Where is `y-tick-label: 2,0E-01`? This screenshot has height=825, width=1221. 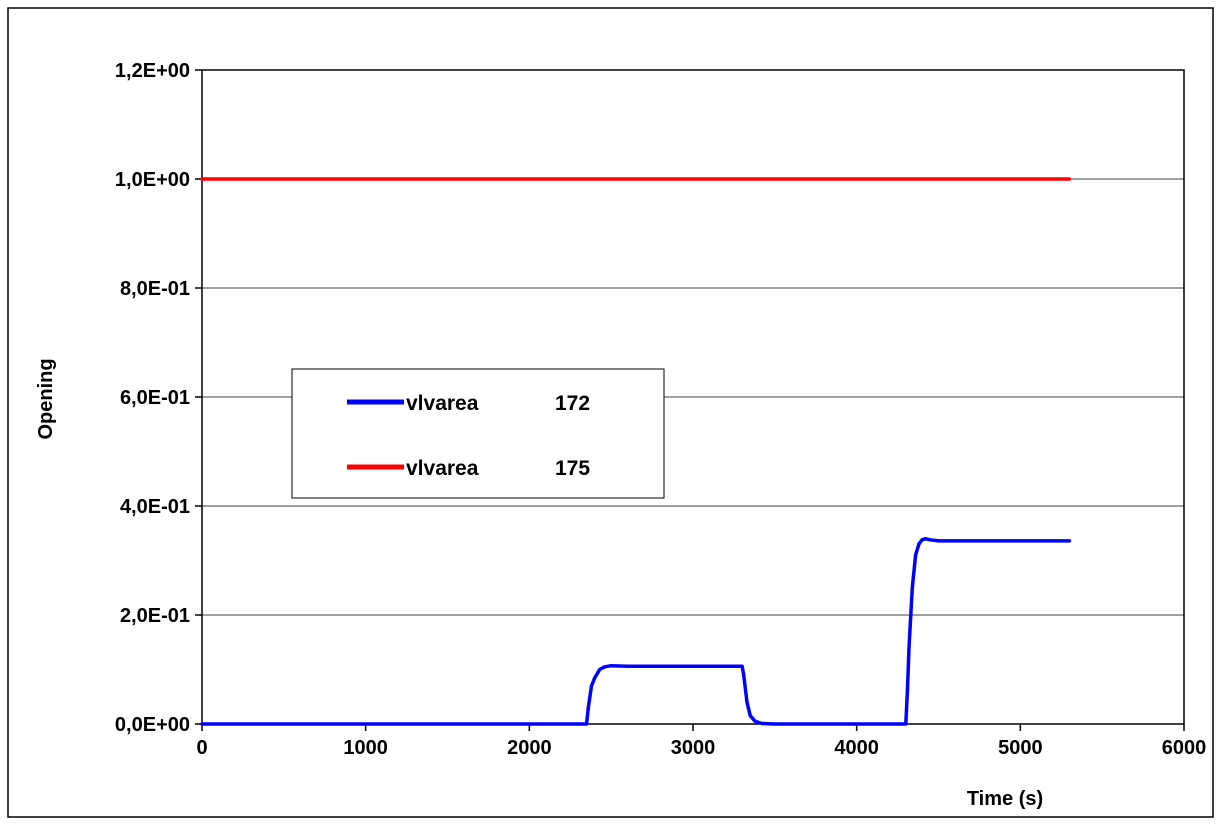
y-tick-label: 2,0E-01 is located at coordinates (155, 616).